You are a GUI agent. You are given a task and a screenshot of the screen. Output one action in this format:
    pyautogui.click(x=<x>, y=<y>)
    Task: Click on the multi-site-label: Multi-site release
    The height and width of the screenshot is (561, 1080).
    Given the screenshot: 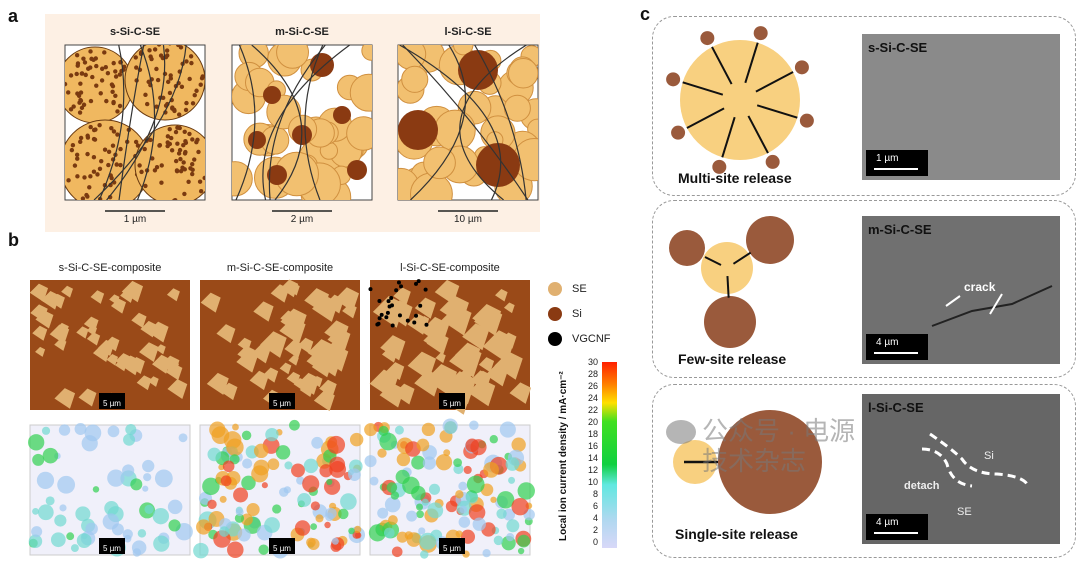 What is the action you would take?
    pyautogui.click(x=735, y=178)
    